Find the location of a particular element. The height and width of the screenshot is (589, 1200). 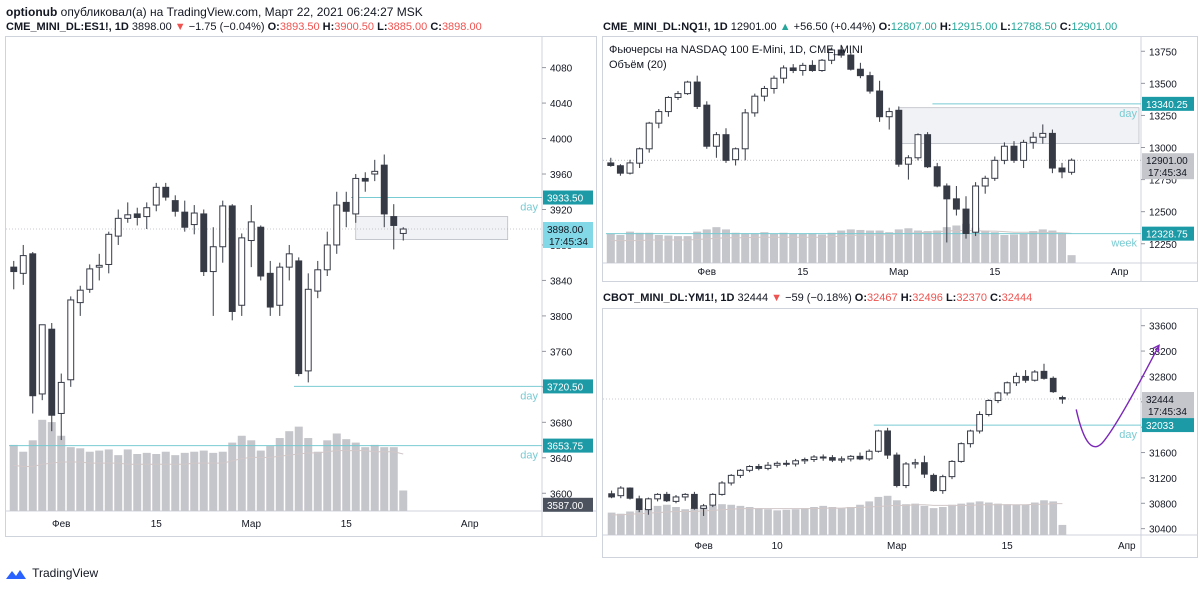

price-axis-label: 3587.00 is located at coordinates (568, 504).